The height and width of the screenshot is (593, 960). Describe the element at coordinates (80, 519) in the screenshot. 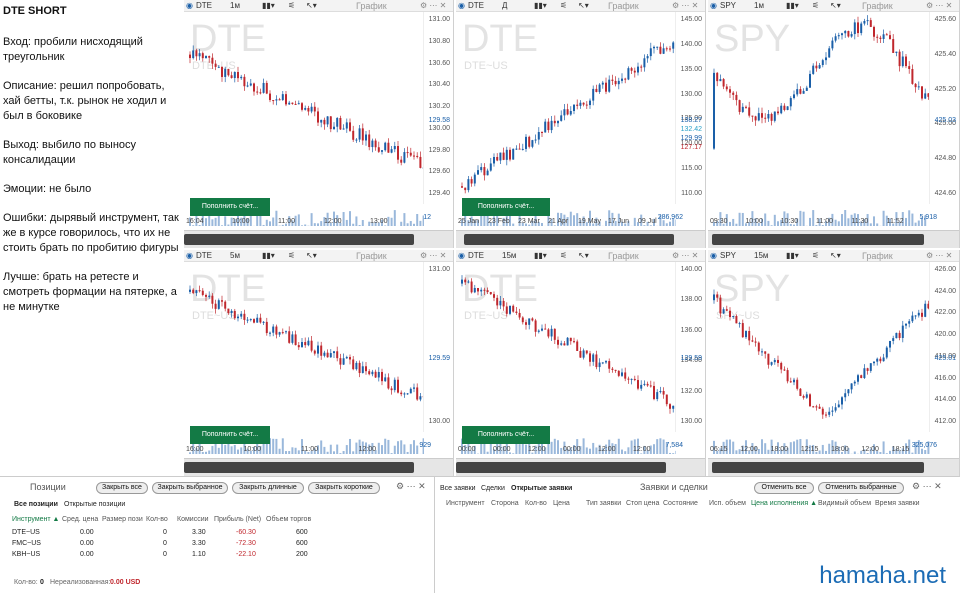

I see `positions-col-header: Сред. цена` at that location.